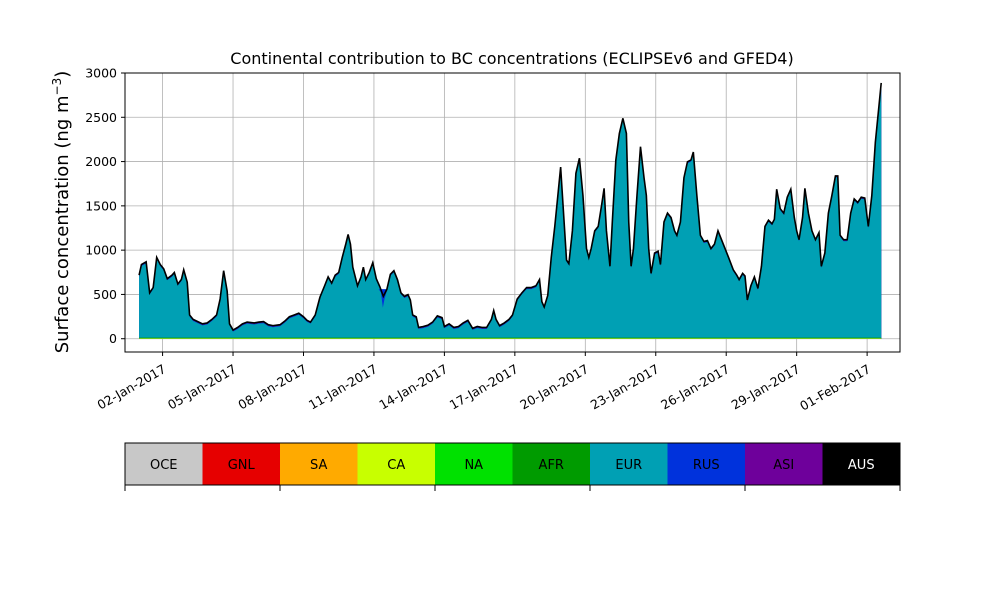 The image size is (1000, 600). I want to click on legend-label: SA, so click(318, 465).